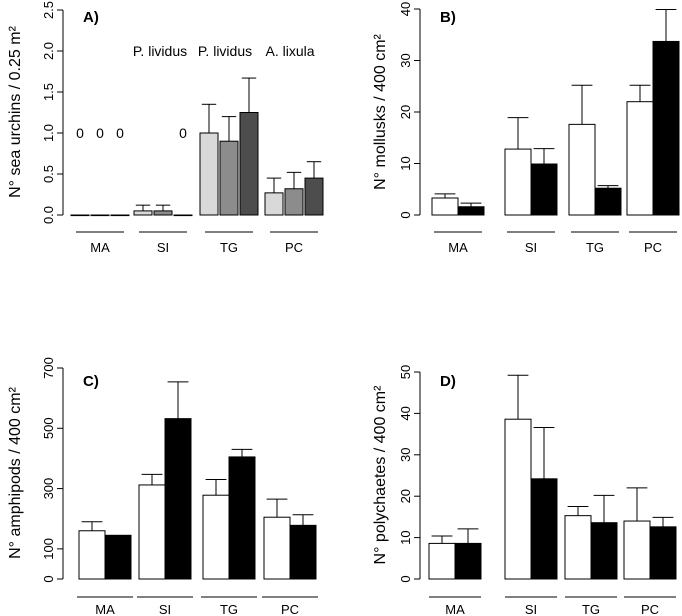 This screenshot has height=616, width=682. I want to click on y-tick-label: 300, so click(48, 489).